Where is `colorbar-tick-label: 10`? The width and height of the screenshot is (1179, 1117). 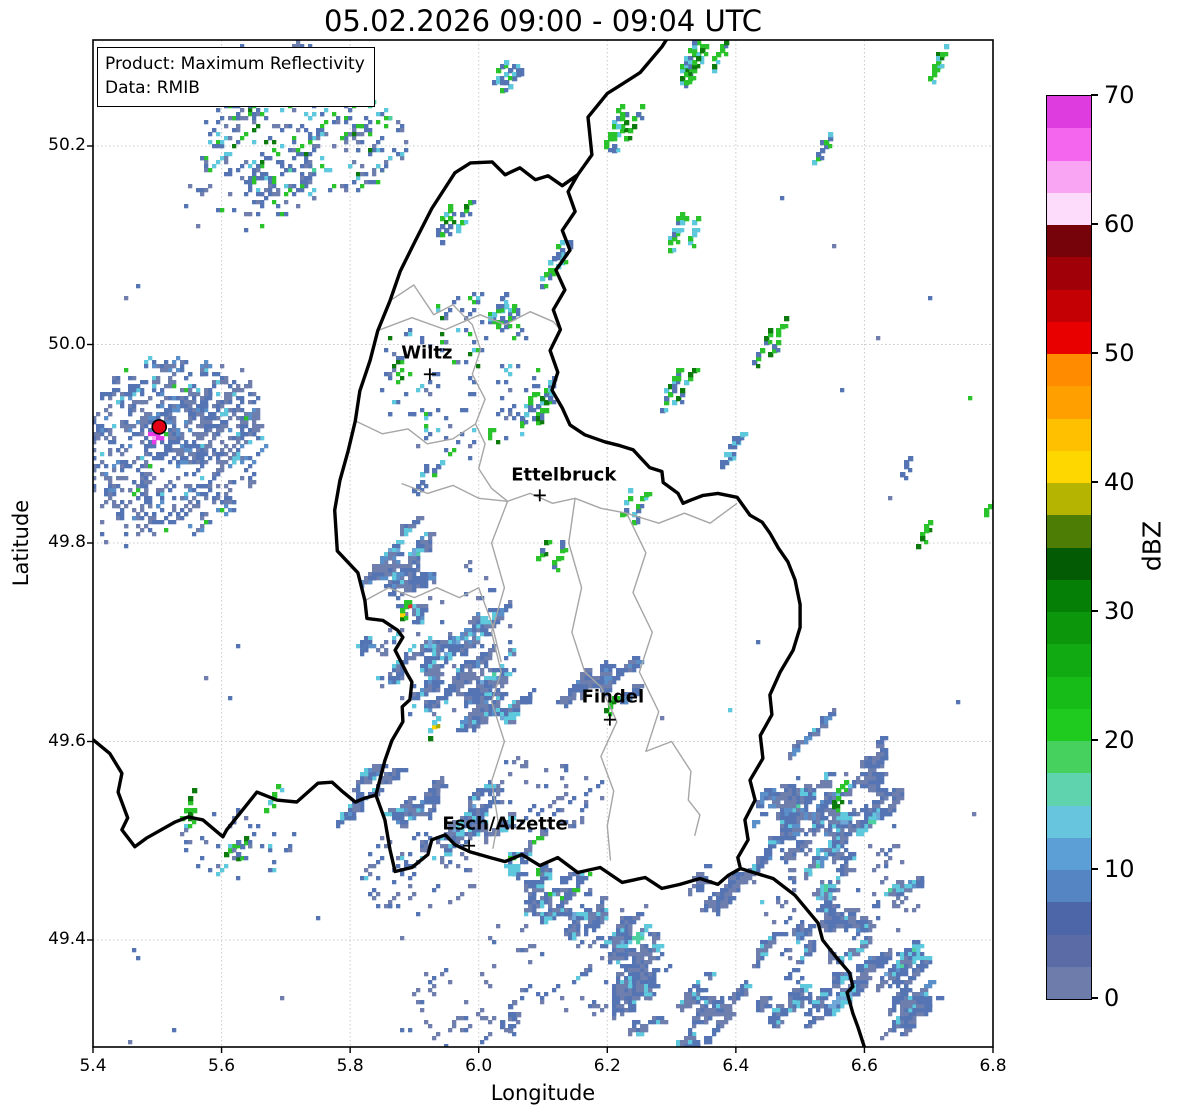
colorbar-tick-label: 10 is located at coordinates (1119, 869).